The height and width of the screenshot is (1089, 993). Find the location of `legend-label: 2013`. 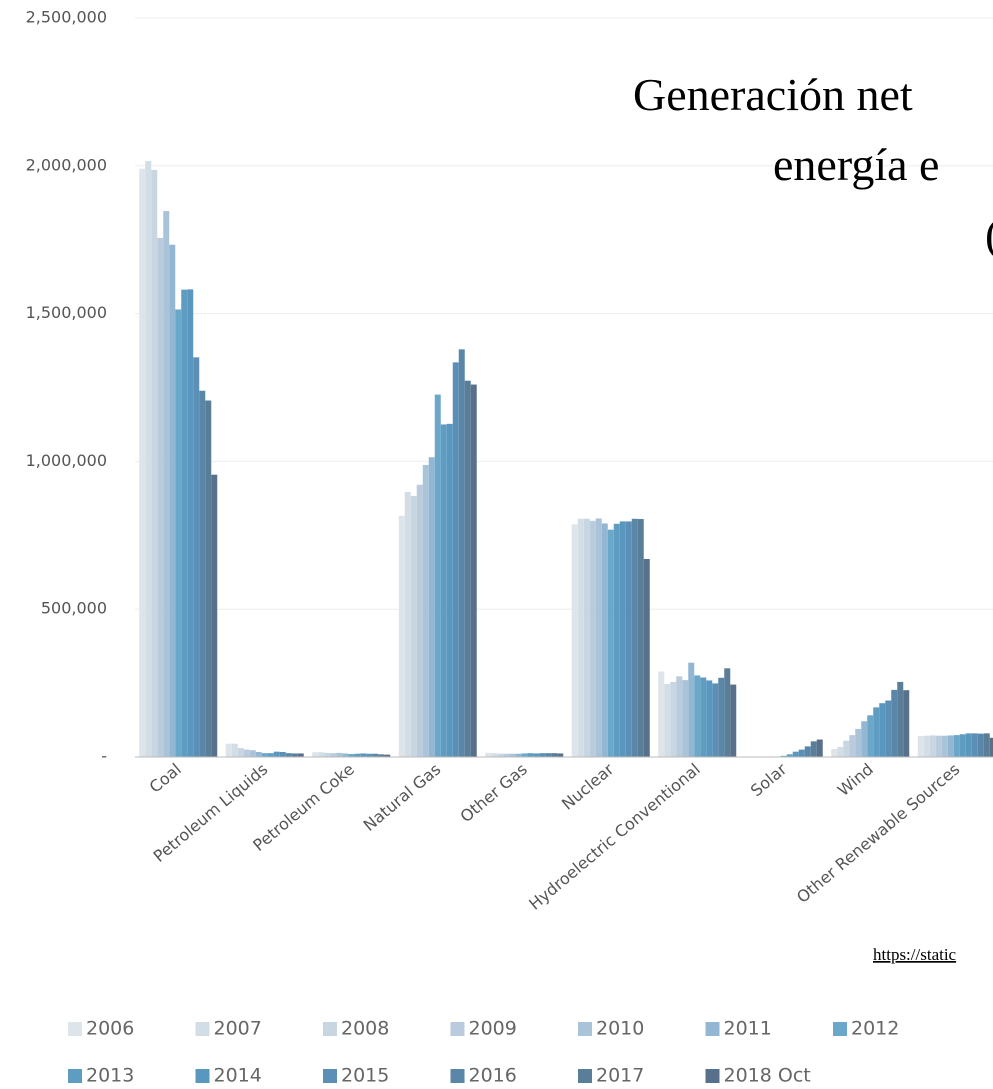

legend-label: 2013 is located at coordinates (110, 1076).